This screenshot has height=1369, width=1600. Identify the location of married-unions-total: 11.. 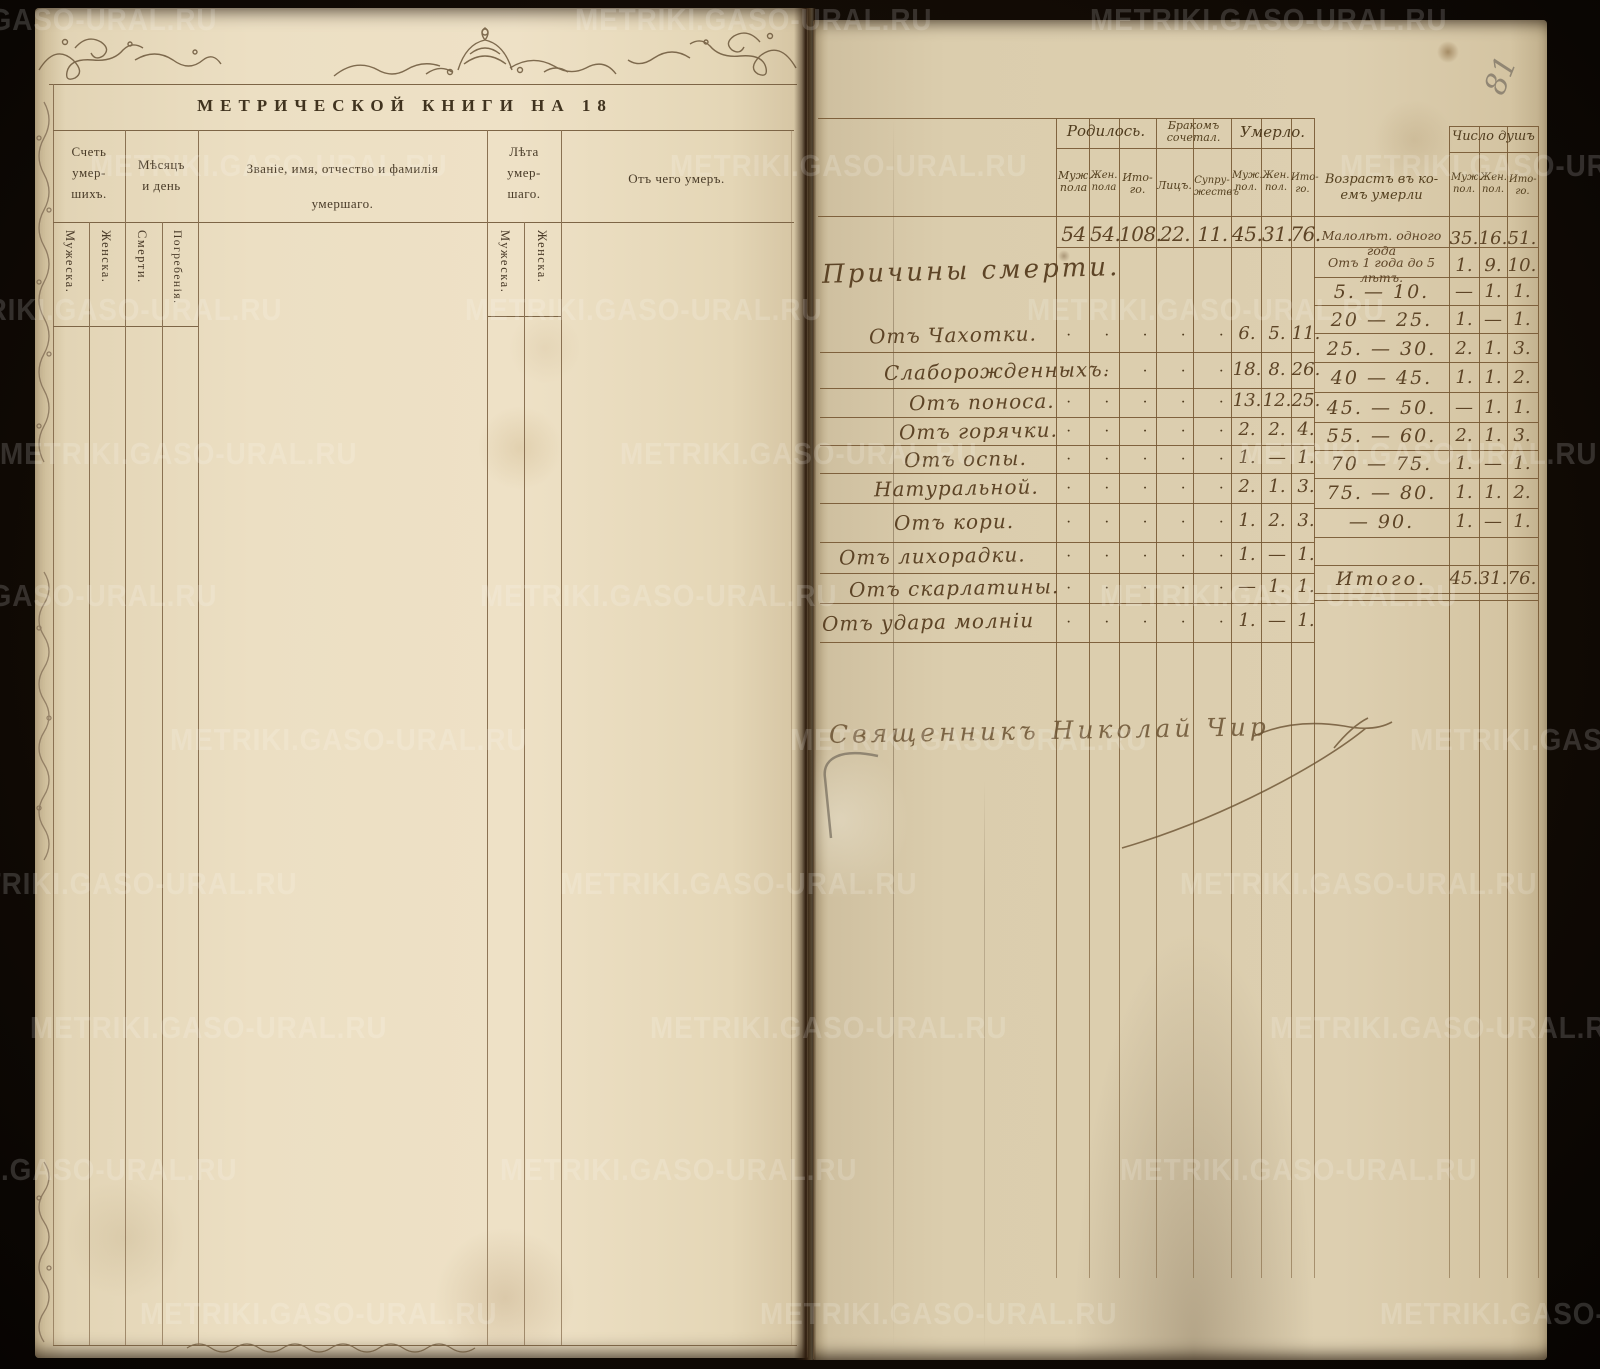
(1212, 234).